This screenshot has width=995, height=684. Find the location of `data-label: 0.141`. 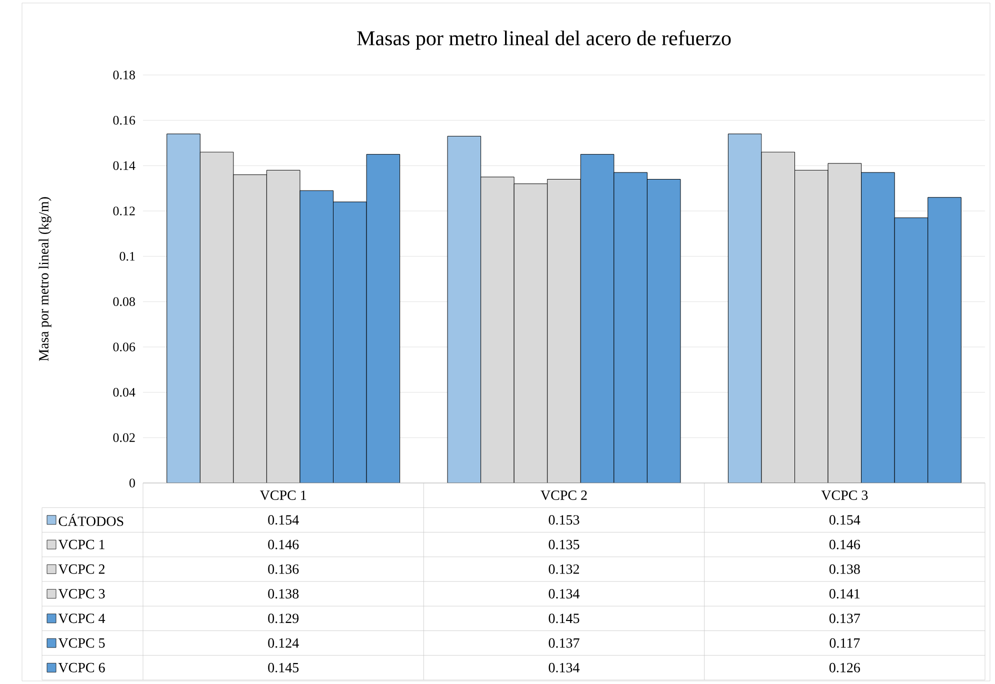

data-label: 0.141 is located at coordinates (844, 594).